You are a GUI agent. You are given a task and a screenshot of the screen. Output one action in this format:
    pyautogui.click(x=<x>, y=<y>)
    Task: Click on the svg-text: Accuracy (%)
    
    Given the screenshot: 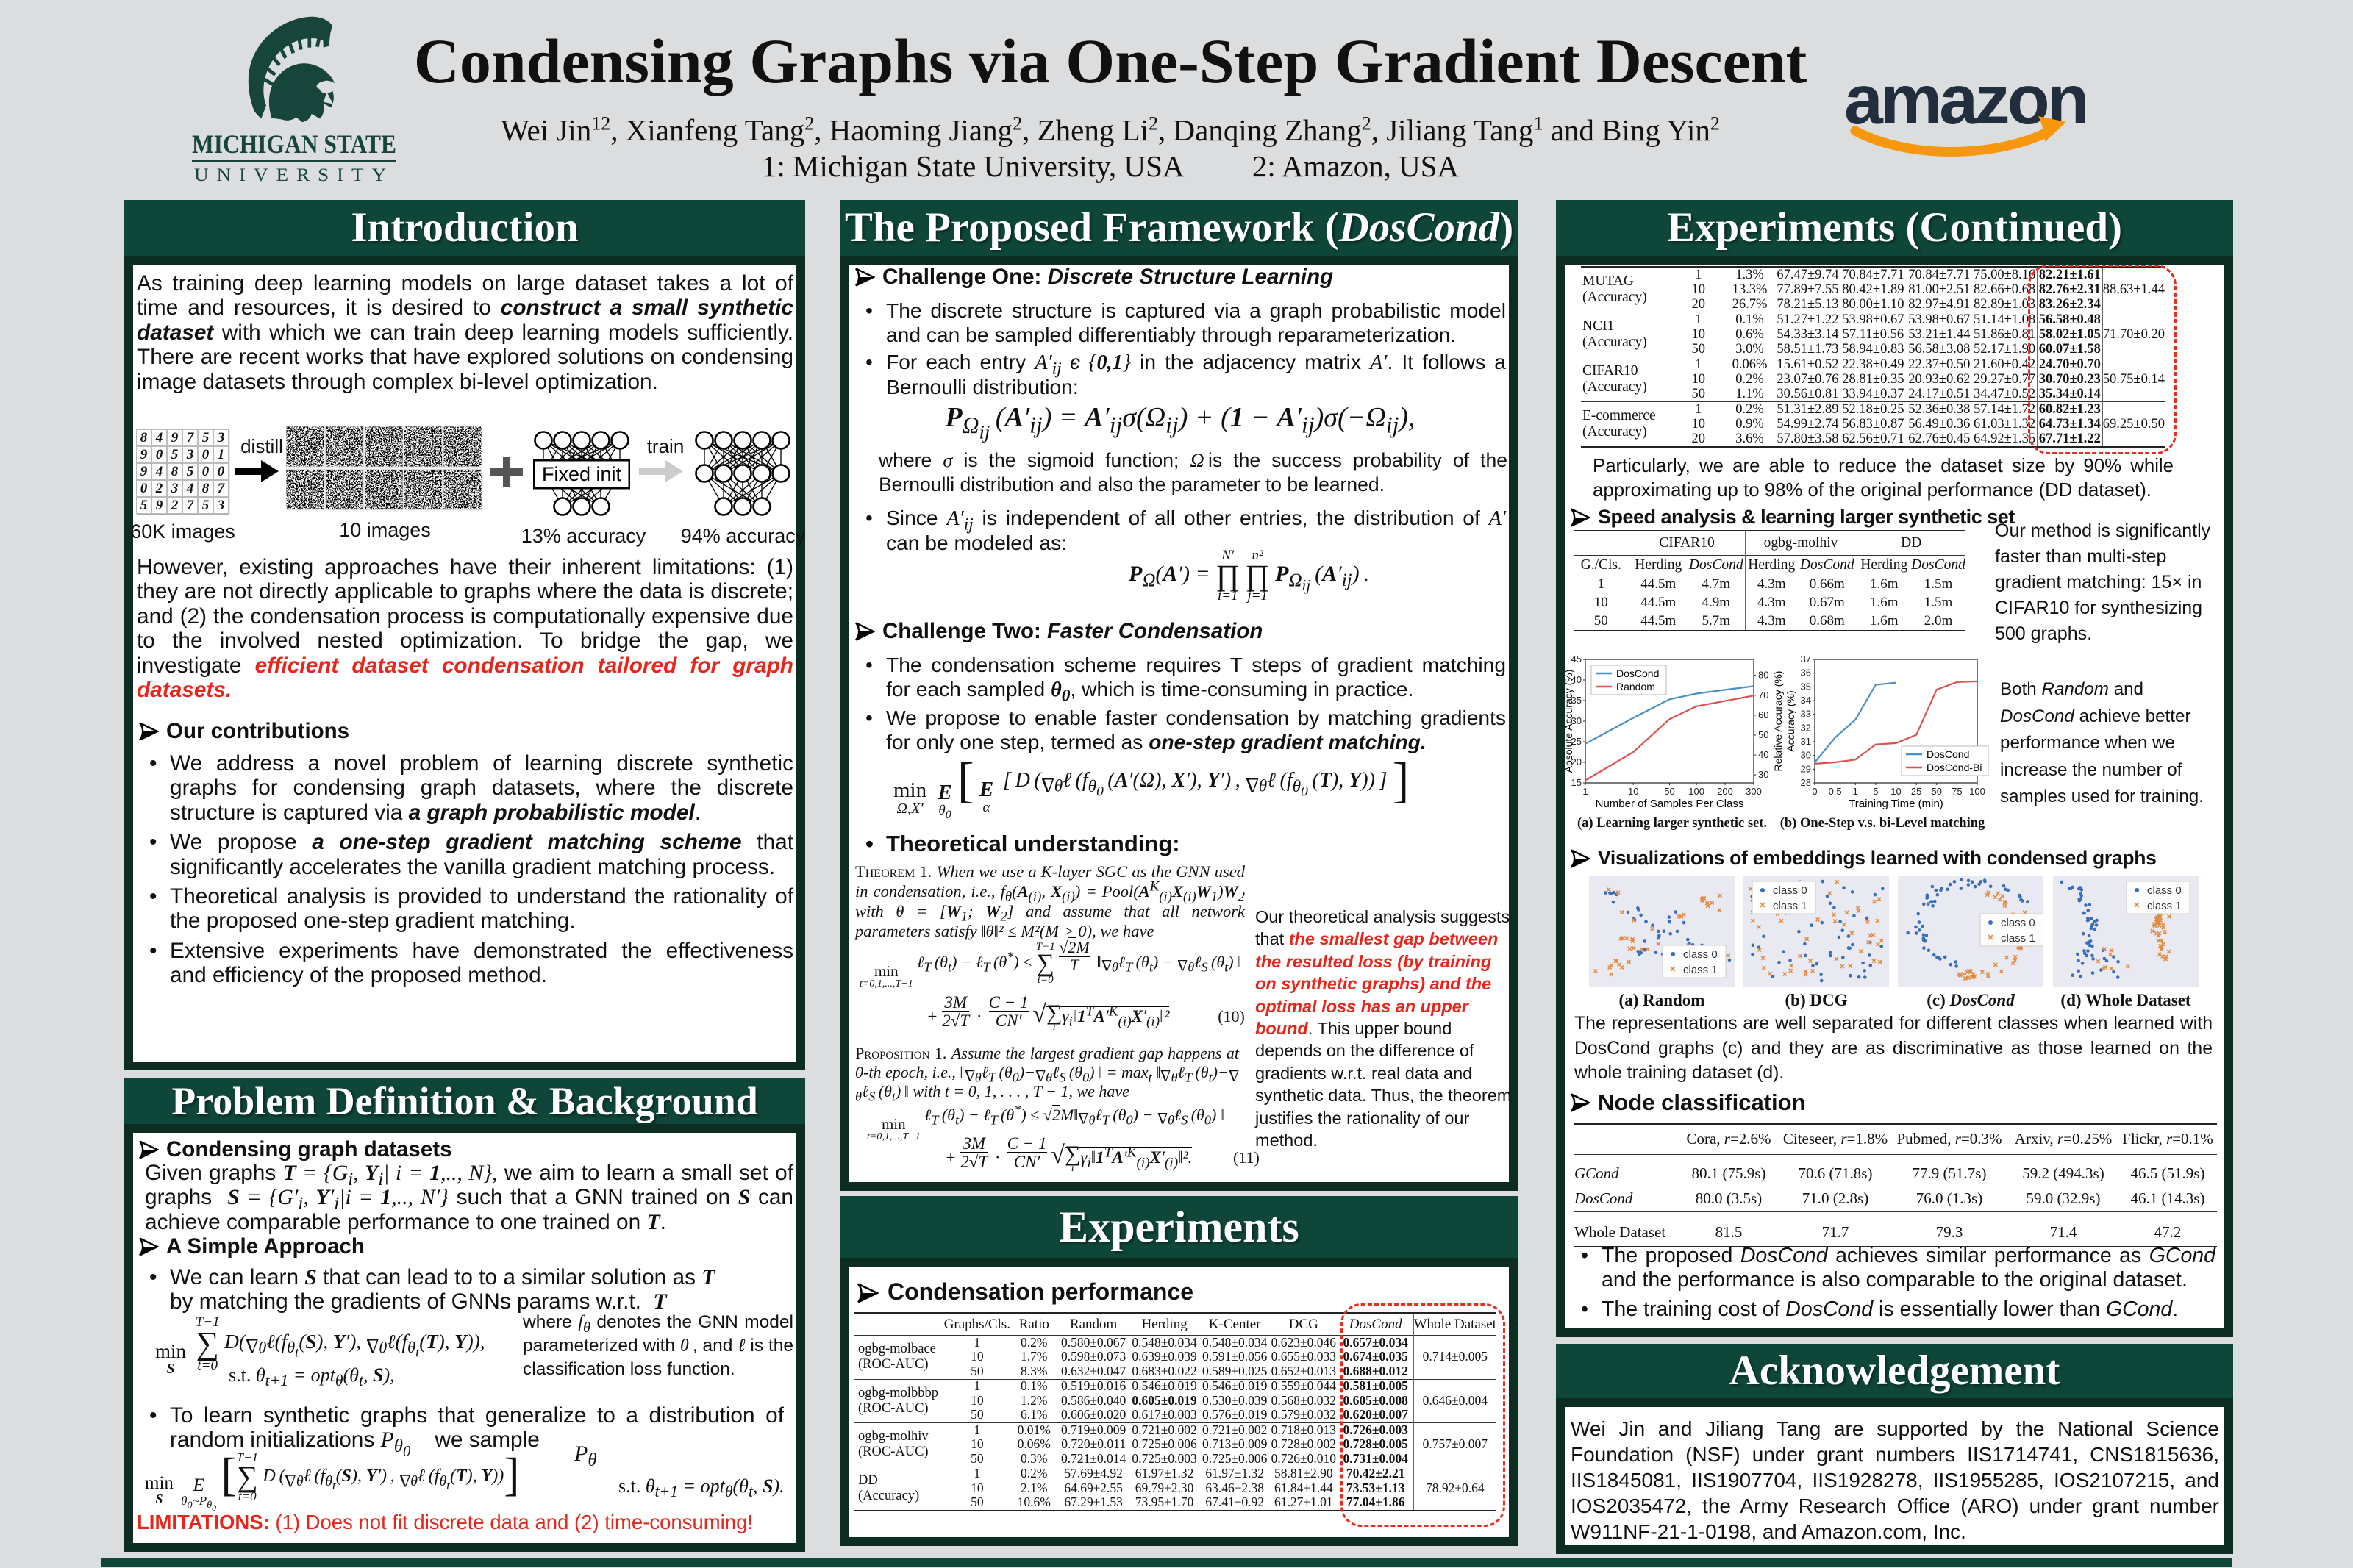 What is the action you would take?
    pyautogui.click(x=1791, y=720)
    